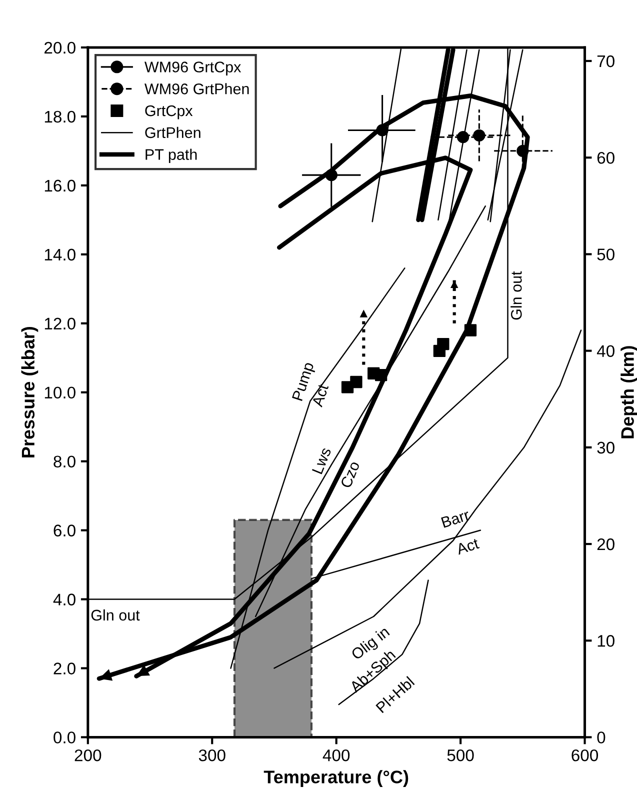  I want to click on x-tick-label: 300, so click(212, 755).